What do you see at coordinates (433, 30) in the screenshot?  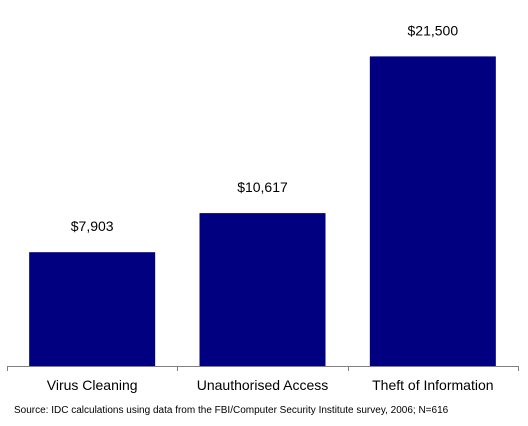 I see `bar-value-label: $21,500` at bounding box center [433, 30].